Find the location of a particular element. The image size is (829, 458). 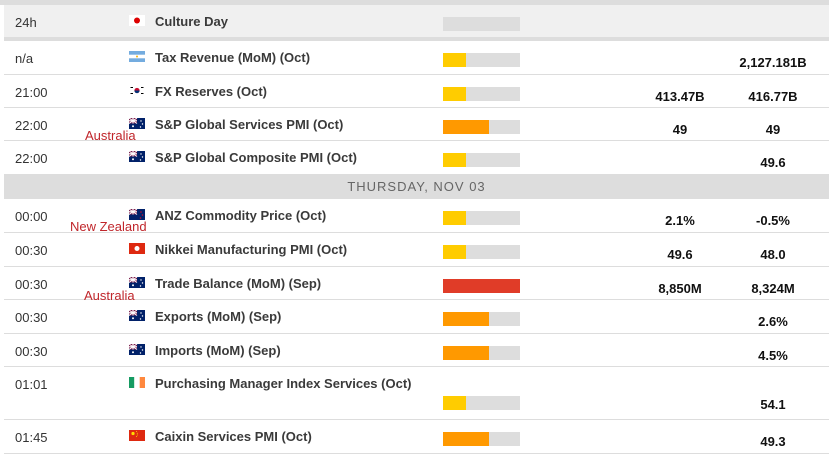

event-name: Caixin Services PMI (Oct) is located at coordinates (233, 436).